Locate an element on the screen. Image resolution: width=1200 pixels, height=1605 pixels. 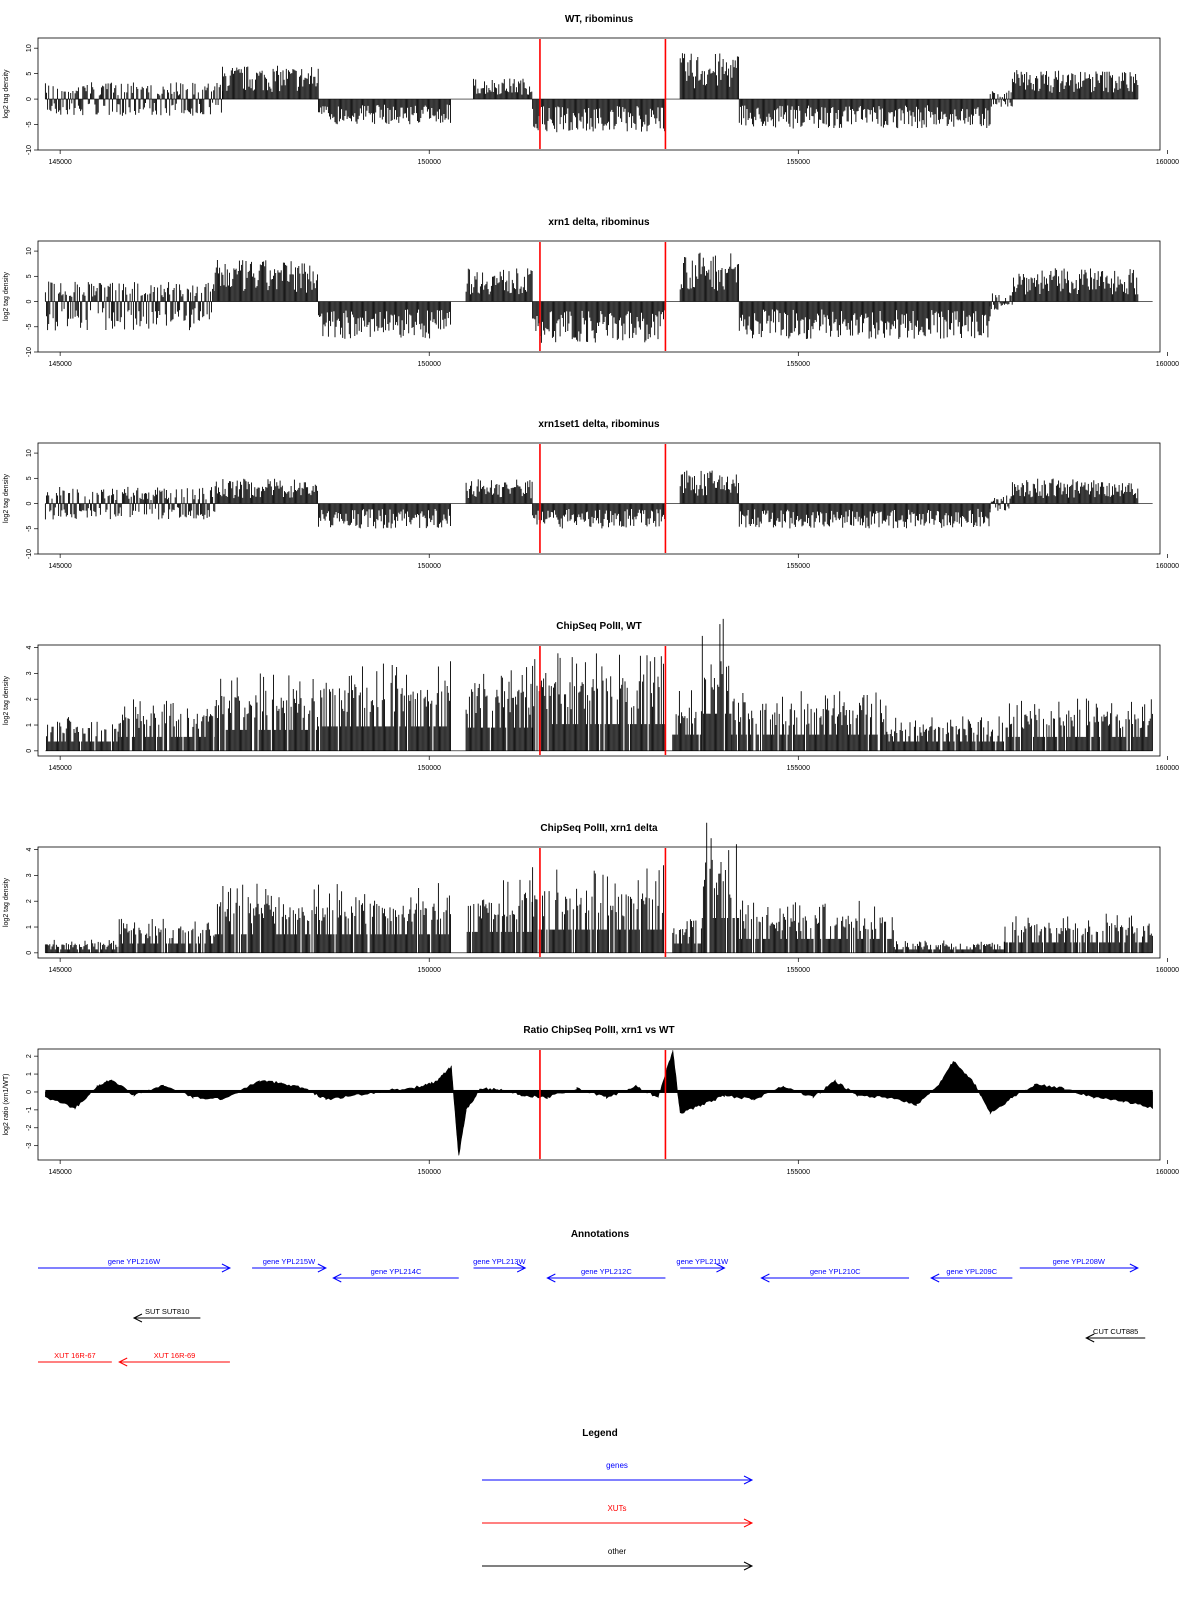
plot-frame is located at coordinates (599, 498).